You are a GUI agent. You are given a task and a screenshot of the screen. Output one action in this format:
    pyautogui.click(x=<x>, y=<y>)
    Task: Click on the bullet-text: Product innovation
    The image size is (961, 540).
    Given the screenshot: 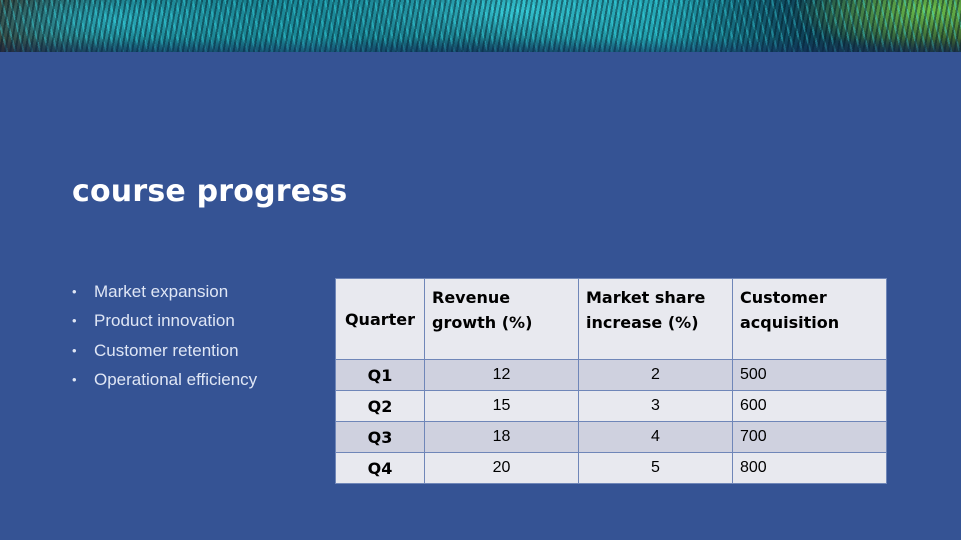 What is the action you would take?
    pyautogui.click(x=164, y=321)
    